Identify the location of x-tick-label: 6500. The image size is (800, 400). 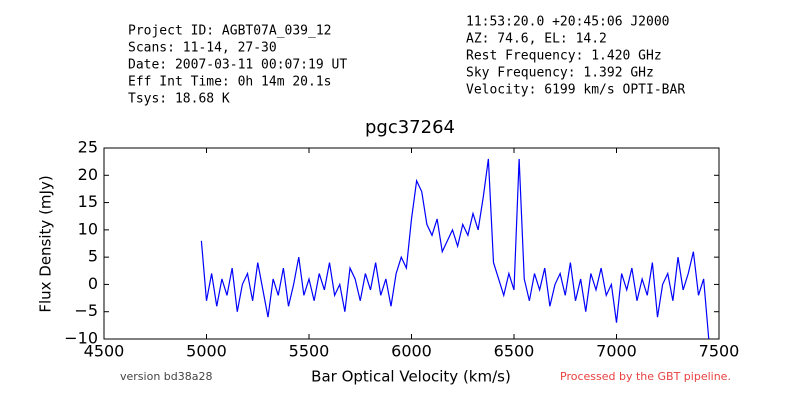
(514, 351).